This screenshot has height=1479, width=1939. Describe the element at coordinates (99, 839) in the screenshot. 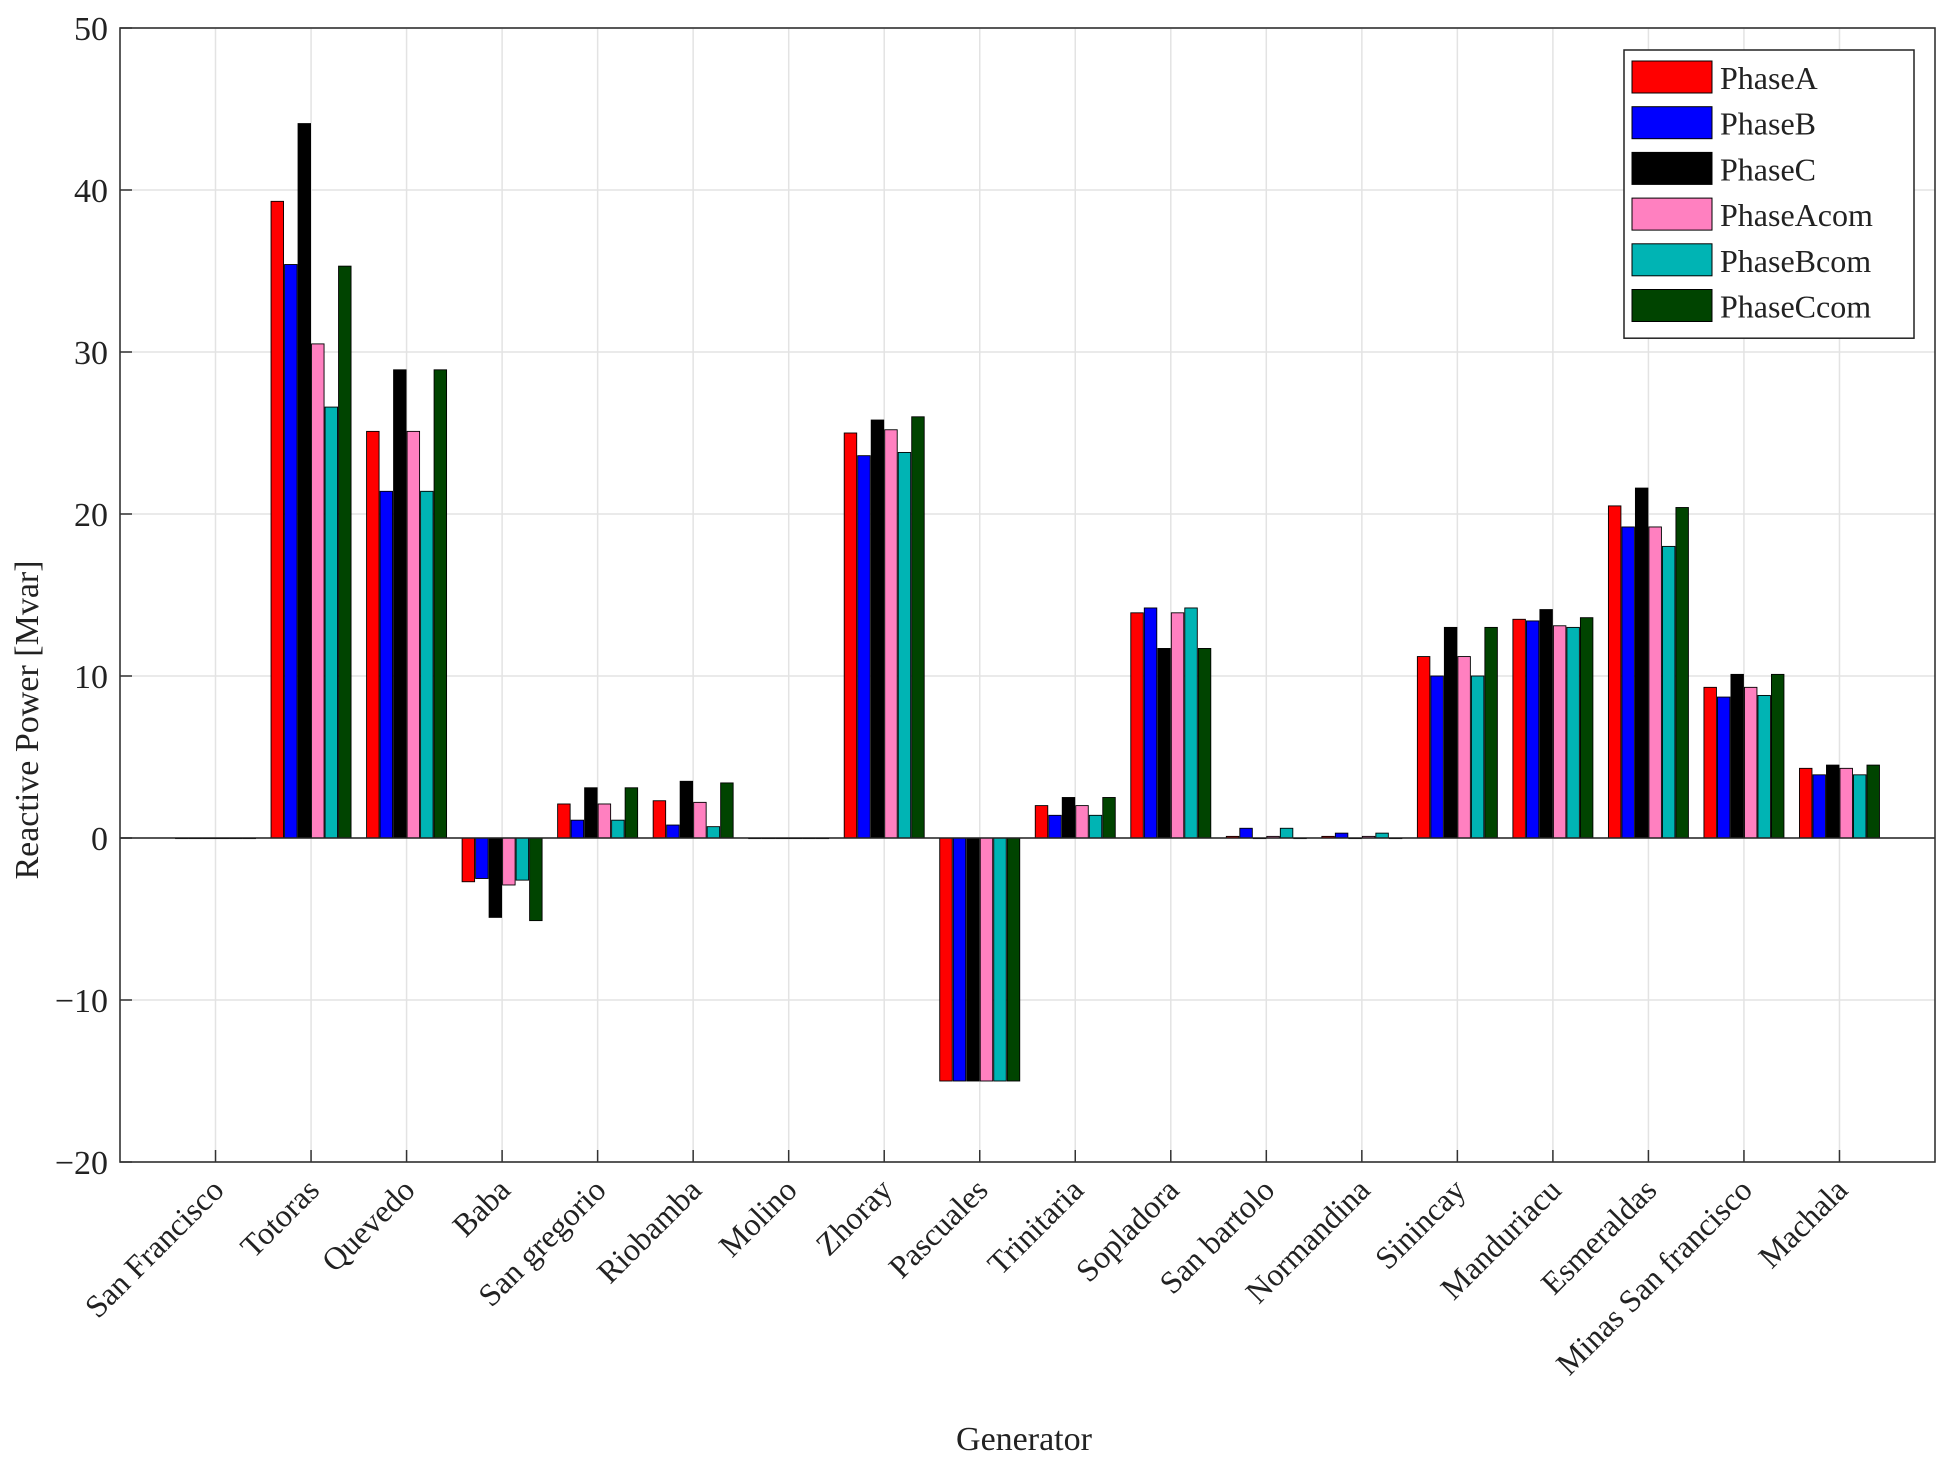

I see `y-tick-label: 0` at that location.